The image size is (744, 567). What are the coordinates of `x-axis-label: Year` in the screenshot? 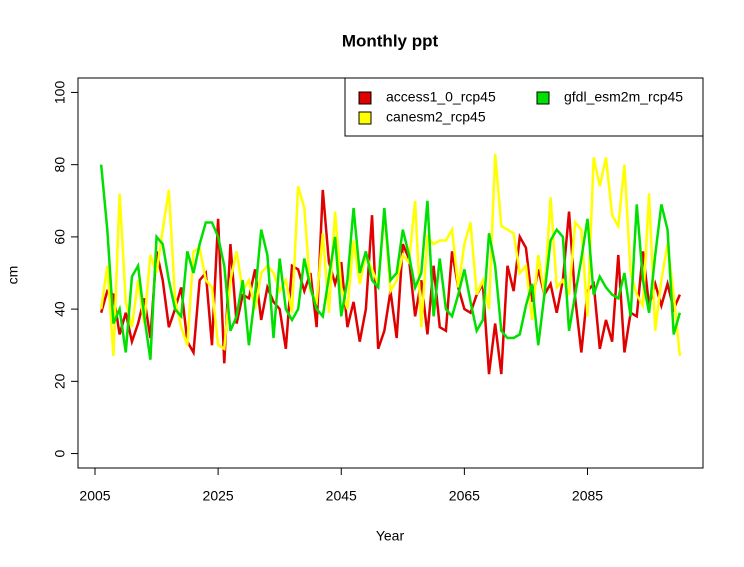 It's located at (390, 536).